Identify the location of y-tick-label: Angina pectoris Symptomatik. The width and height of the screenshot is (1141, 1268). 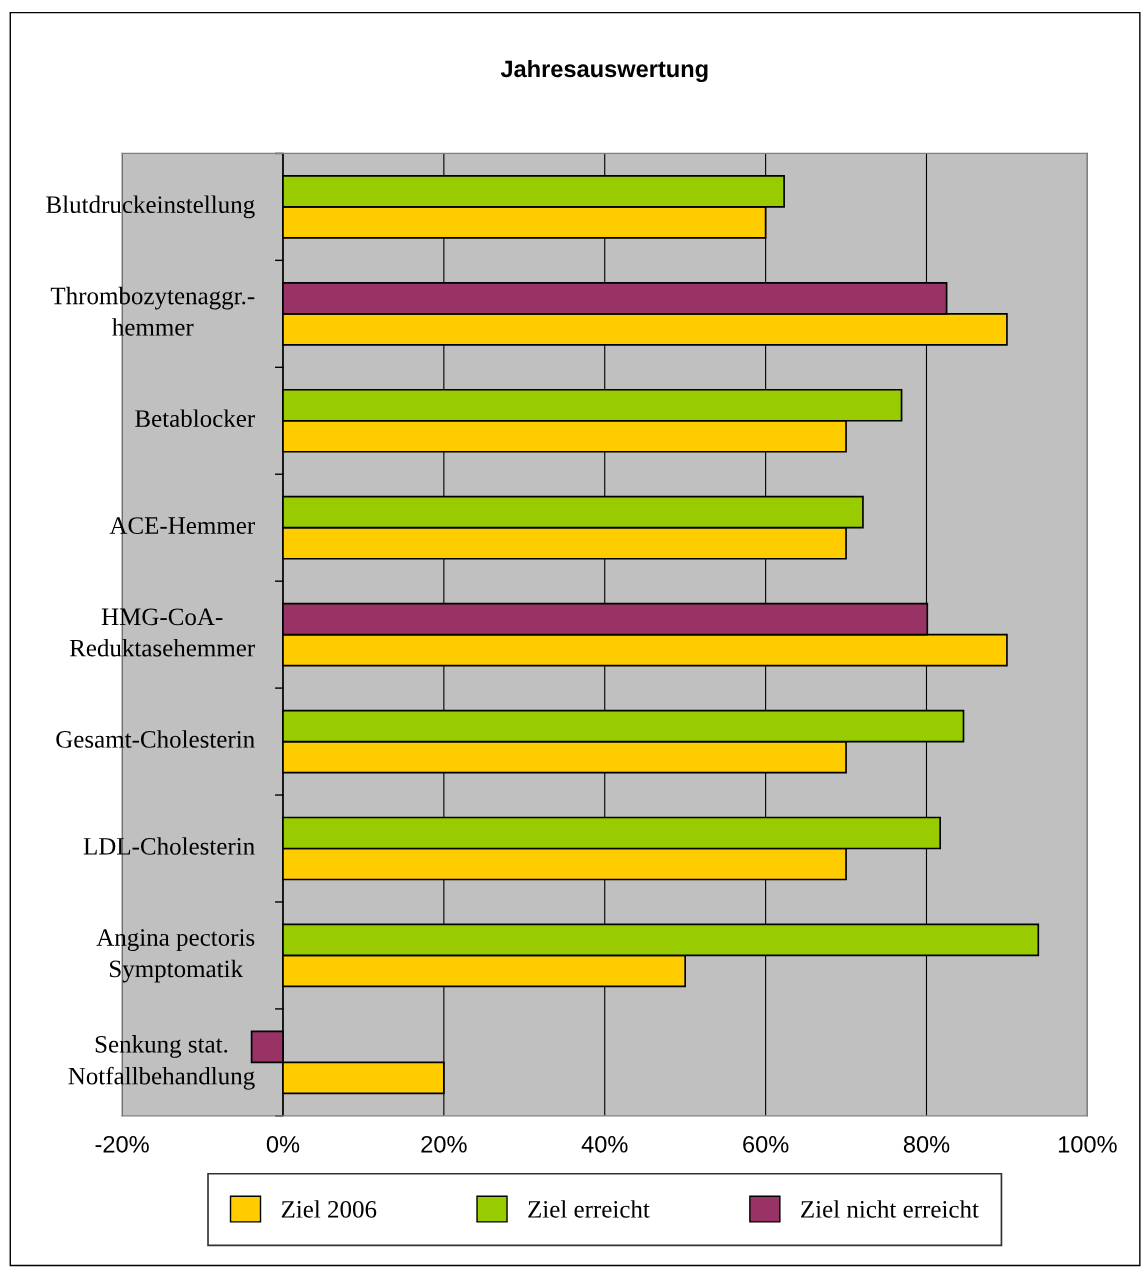
(175, 956).